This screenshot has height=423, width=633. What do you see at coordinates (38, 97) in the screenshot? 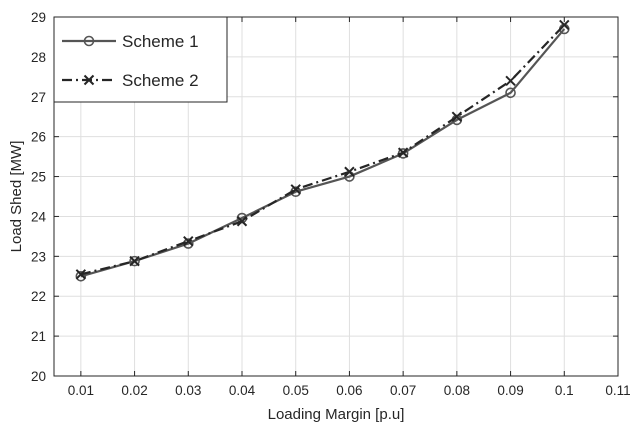
I see `y-tick-label: 27` at bounding box center [38, 97].